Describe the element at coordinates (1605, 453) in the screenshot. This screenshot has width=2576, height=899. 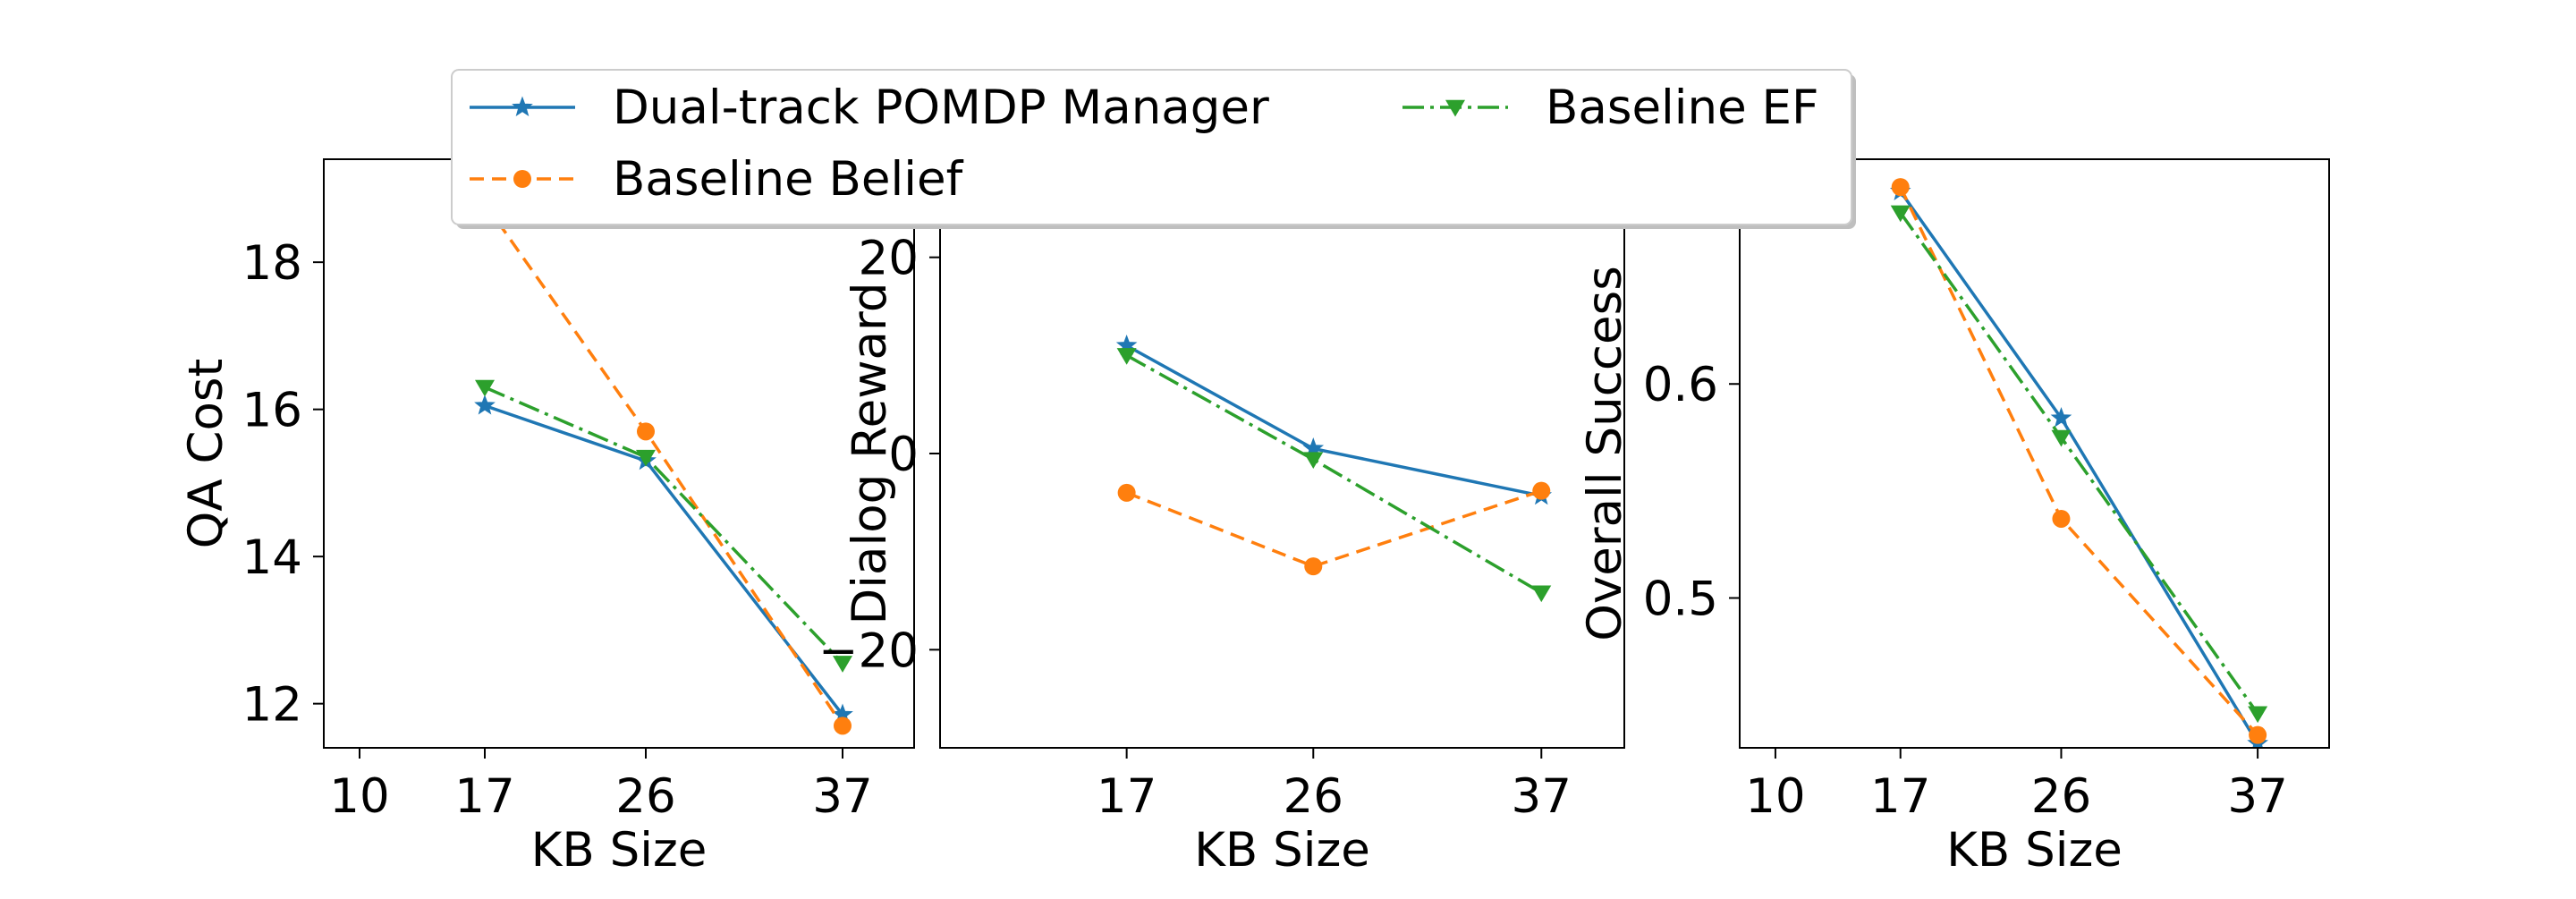
I see `y-axis-label: Overall Success` at that location.